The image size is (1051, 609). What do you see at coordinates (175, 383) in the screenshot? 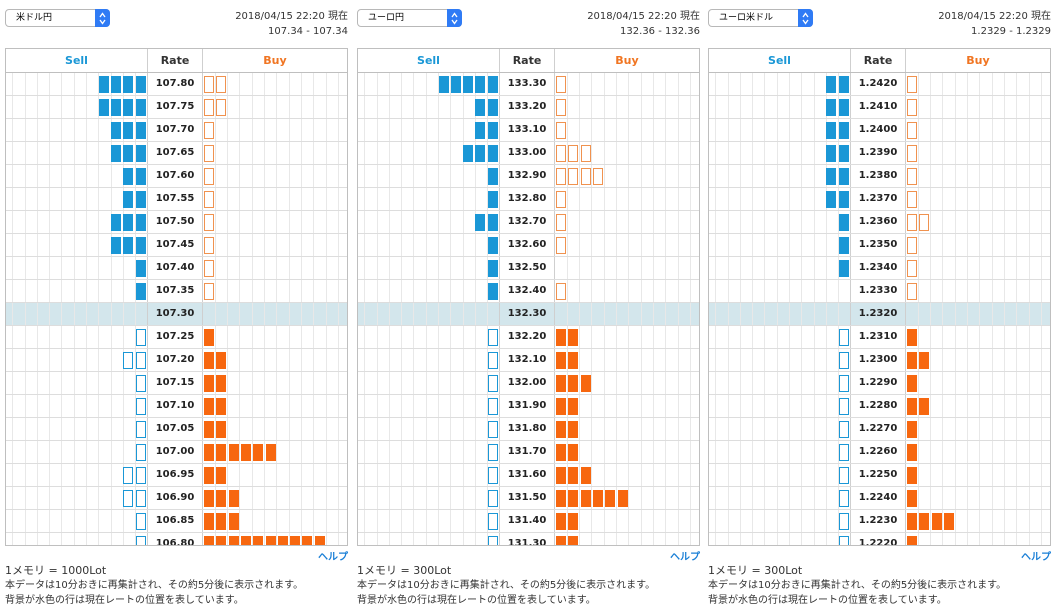
I see `rate-value: 107.15` at bounding box center [175, 383].